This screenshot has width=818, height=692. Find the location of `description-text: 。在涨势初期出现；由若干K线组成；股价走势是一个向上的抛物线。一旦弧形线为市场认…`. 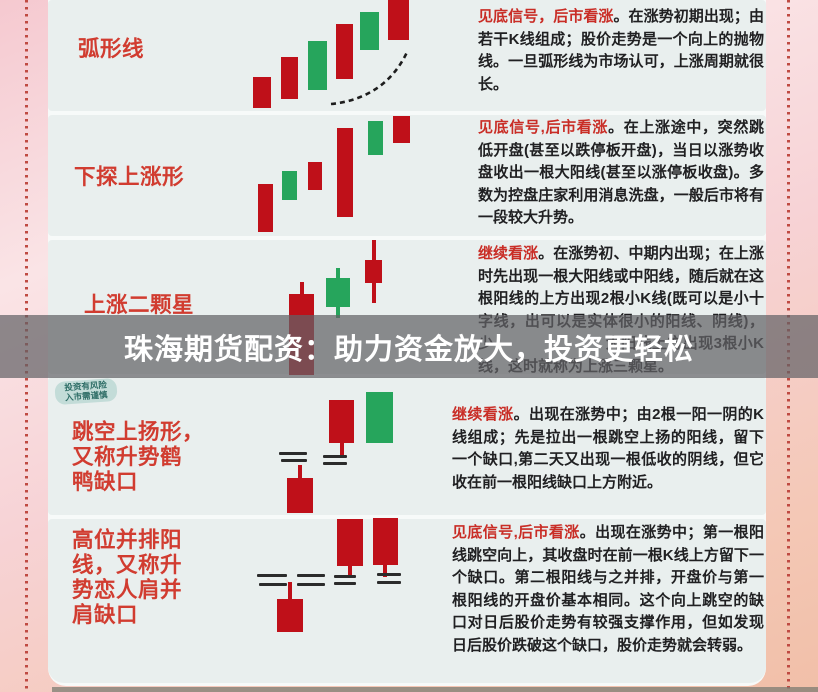

description-text: 。在涨势初期出现；由若干K线组成；股价走势是一个向上的抛物线。一旦弧形线为市场认… is located at coordinates (621, 50).